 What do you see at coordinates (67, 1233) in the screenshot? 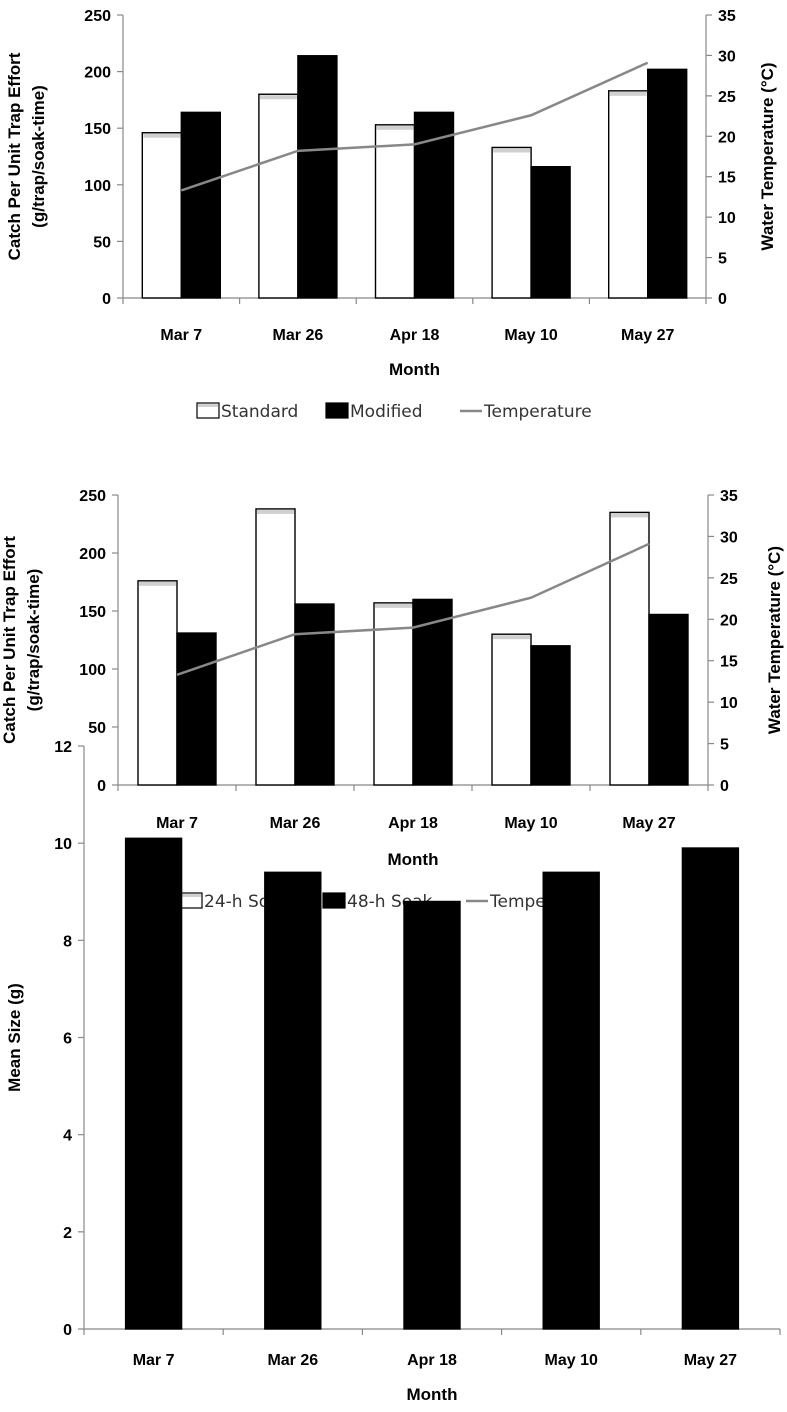
I see `chart3-y-tick-label: 2` at bounding box center [67, 1233].